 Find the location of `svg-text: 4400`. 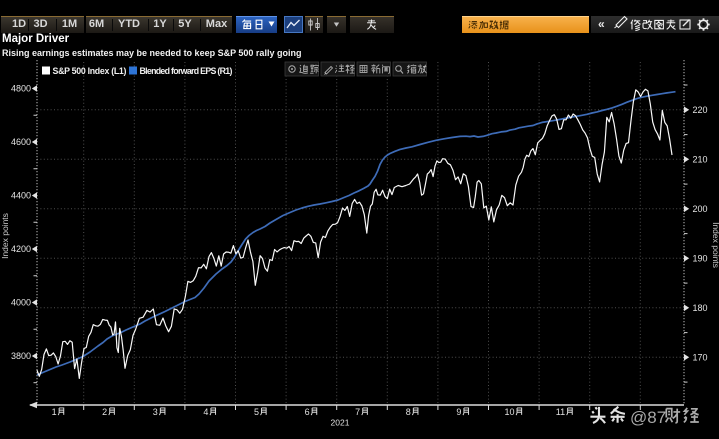

svg-text: 4400 is located at coordinates (21, 196).